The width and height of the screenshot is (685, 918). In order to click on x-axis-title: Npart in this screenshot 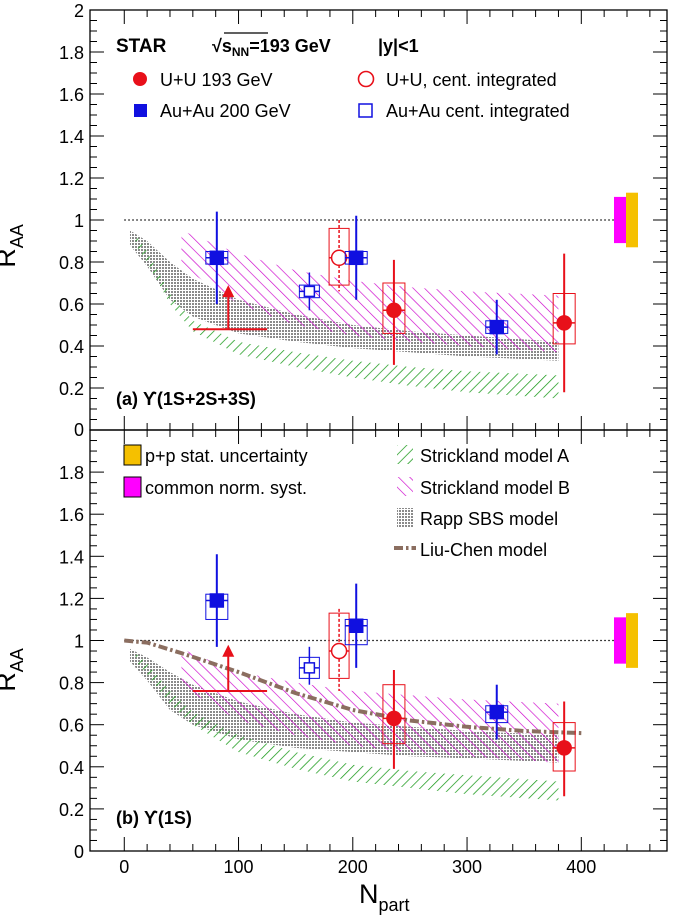, I will do `click(384, 897)`.